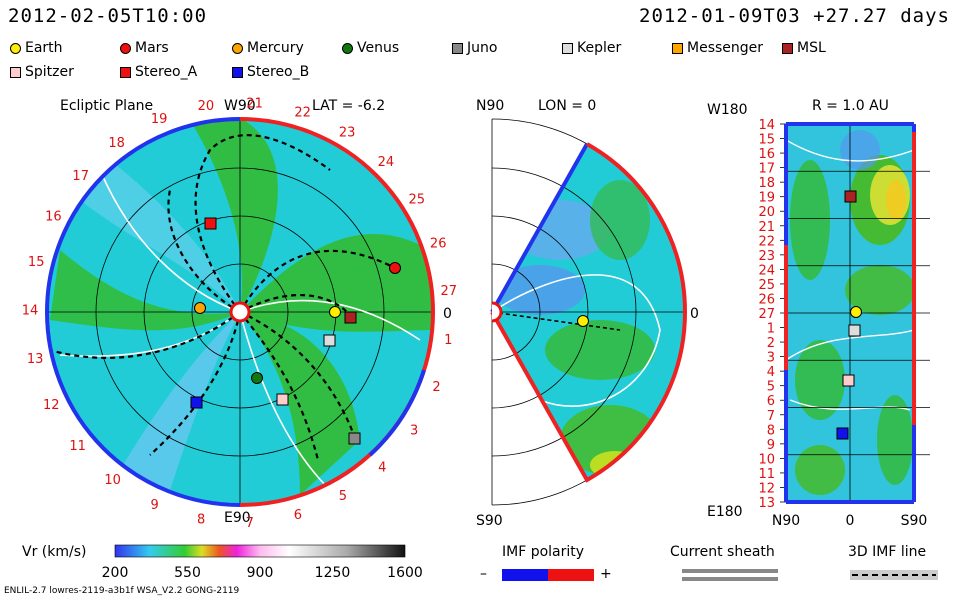 The width and height of the screenshot is (960, 600). What do you see at coordinates (112, 480) in the screenshot?
I see `rim-label: 10` at bounding box center [112, 480].